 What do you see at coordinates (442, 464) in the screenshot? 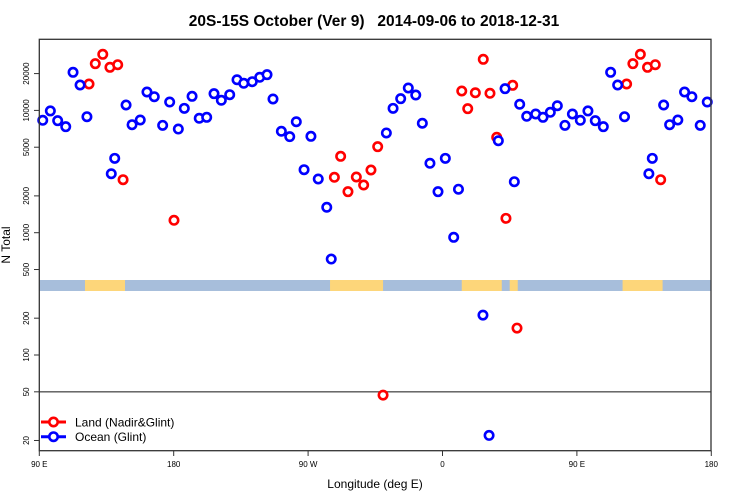
I see `x-tick-label: 0` at bounding box center [442, 464].